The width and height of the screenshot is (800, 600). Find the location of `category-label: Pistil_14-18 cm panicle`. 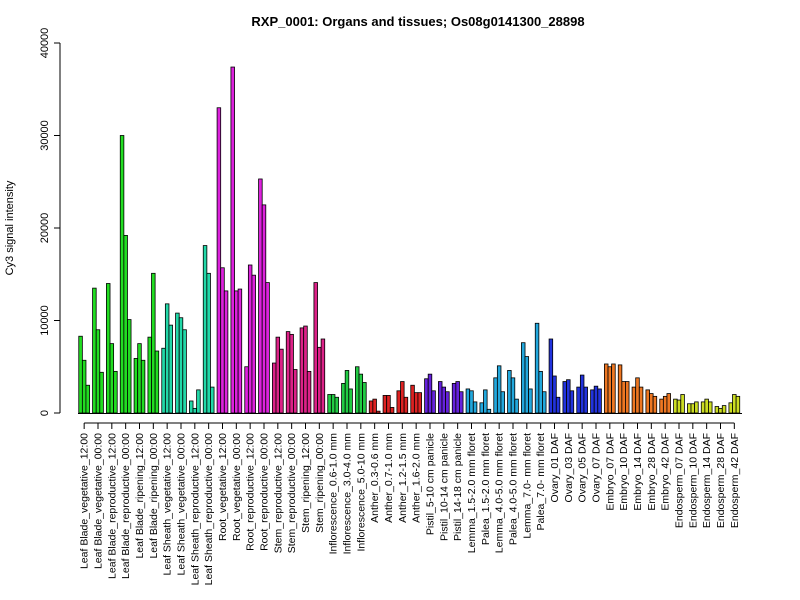

category-label: Pistil_14-18 cm panicle is located at coordinates (458, 487).